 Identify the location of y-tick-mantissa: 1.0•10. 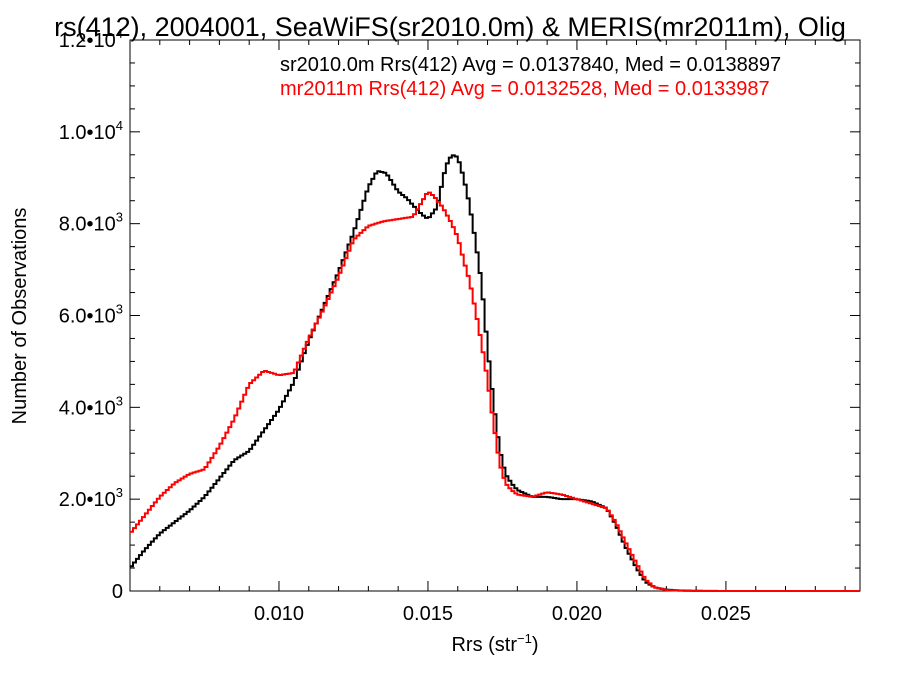
(87, 133).